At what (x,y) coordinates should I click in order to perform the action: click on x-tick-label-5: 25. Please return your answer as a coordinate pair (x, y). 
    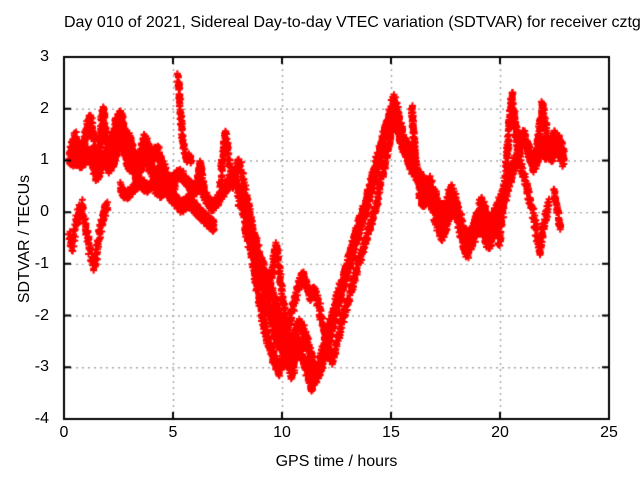
    Looking at the image, I should click on (609, 432).